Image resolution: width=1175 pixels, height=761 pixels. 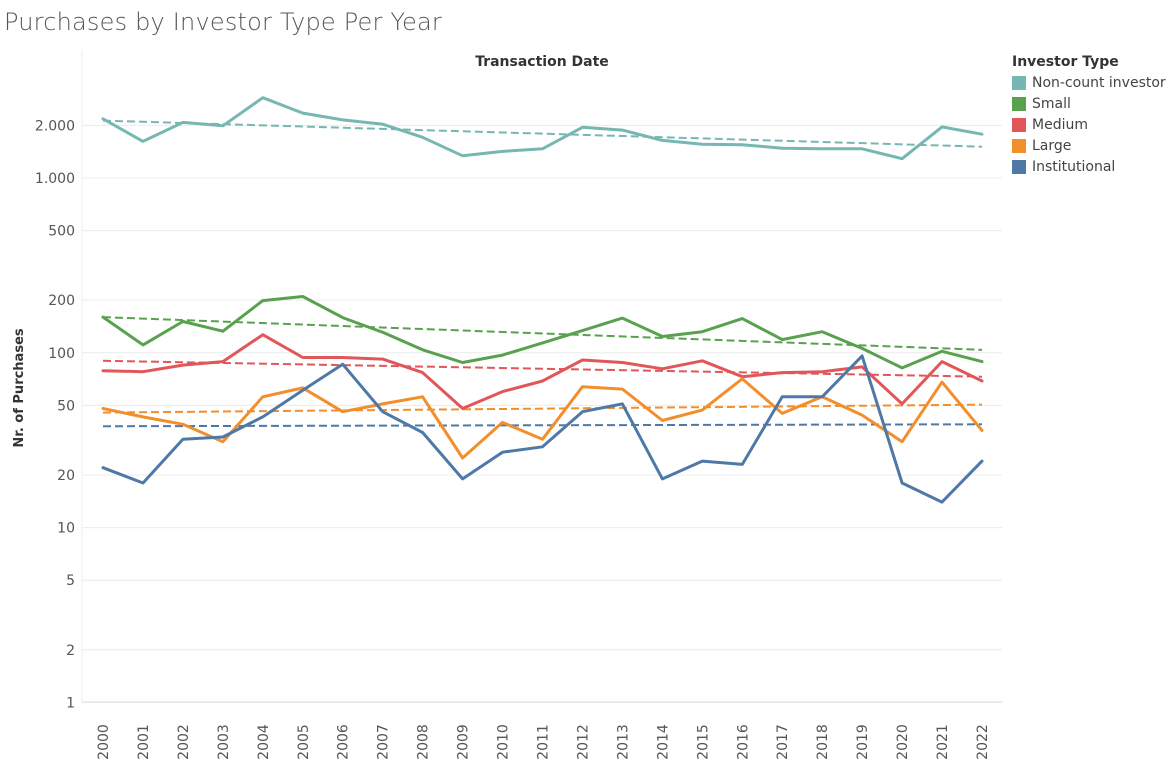 What do you see at coordinates (544, 742) in the screenshot?
I see `x-tick-label: 2011` at bounding box center [544, 742].